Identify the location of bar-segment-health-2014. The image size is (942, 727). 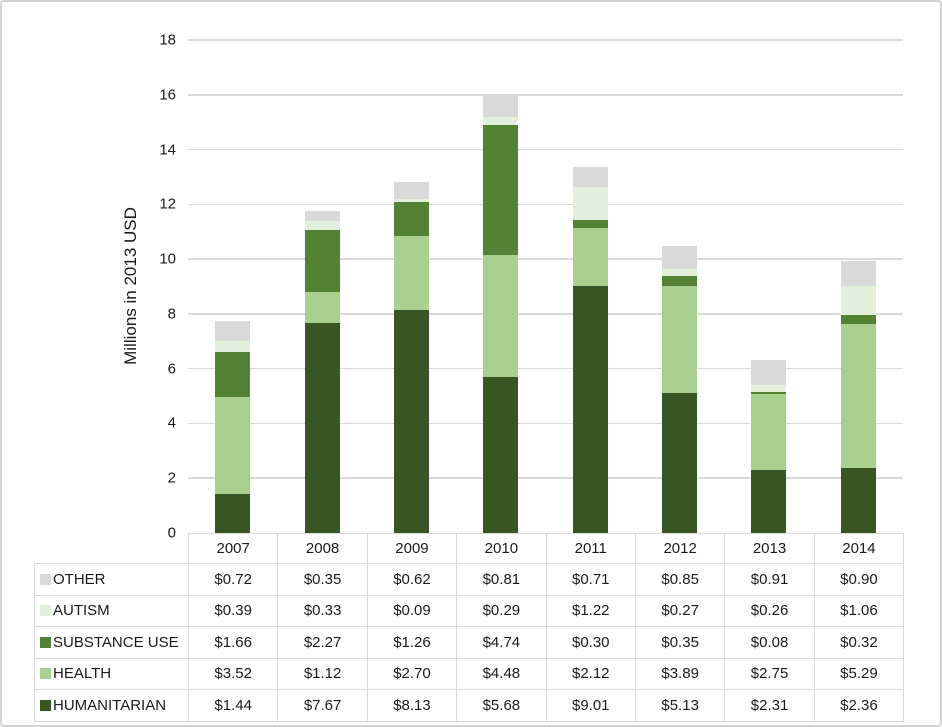
(858, 396).